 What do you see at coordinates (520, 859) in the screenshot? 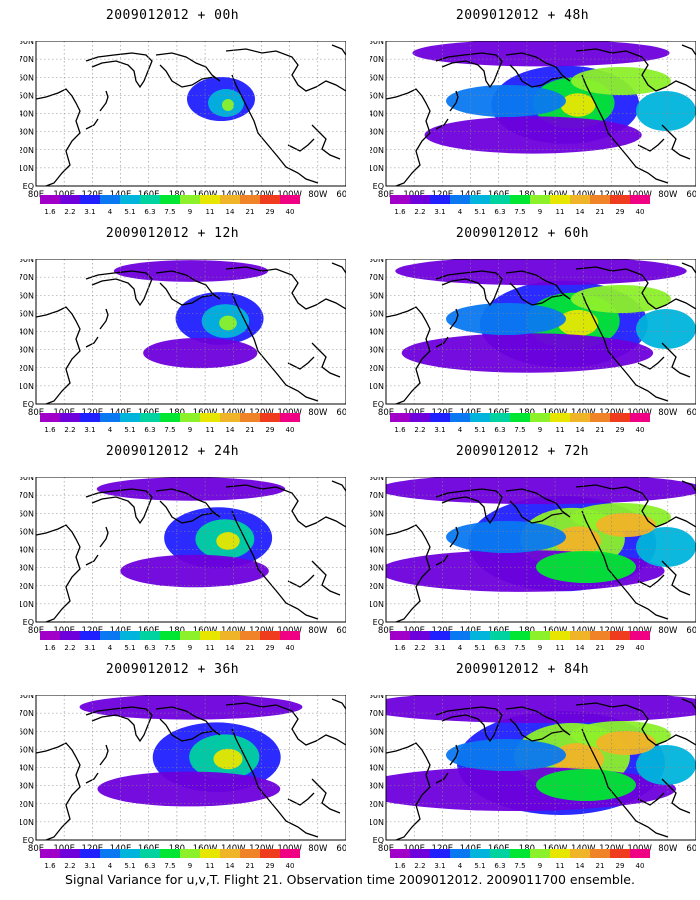
I see `colorbar: 1.6 2.2 3.1 4 5.1 6.3 7.5 9 11 14 21 29 40` at bounding box center [520, 859].